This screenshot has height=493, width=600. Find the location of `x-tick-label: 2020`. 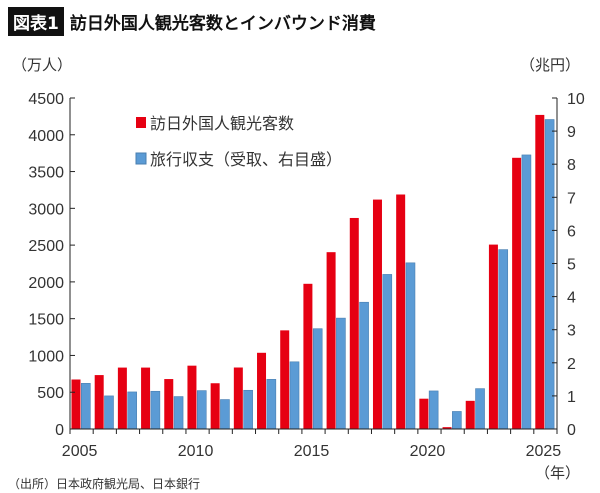

x-tick-label: 2020 is located at coordinates (428, 451).